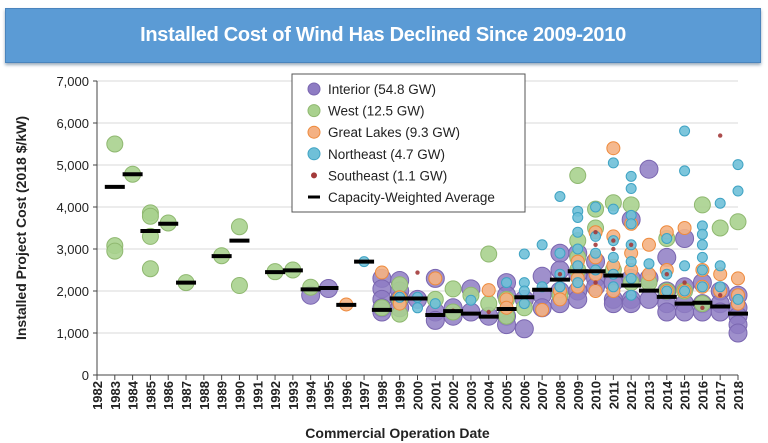 The image size is (768, 443). What do you see at coordinates (578, 395) in the screenshot?
I see `x-tick-label: 2009` at bounding box center [578, 395].